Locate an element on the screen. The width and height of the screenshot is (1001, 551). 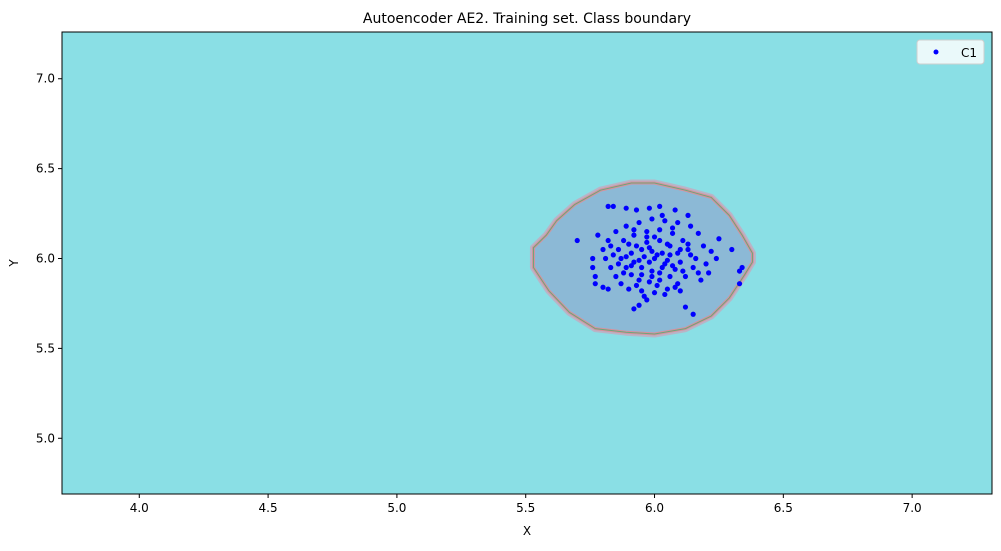
legend: C1 is located at coordinates (950, 52).